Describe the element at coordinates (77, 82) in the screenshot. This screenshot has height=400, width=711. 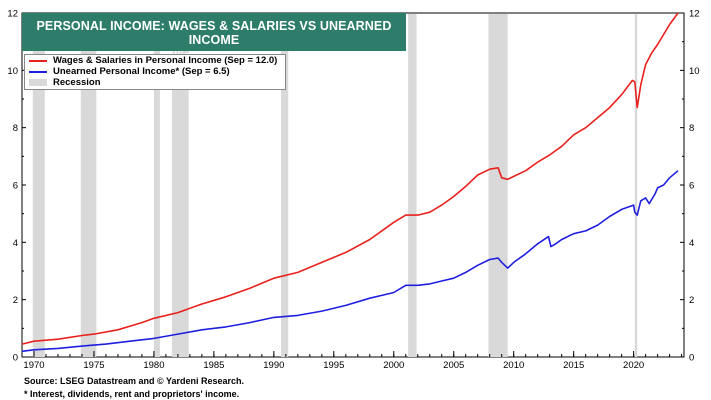
I see `legend-label-recession: Recession` at that location.